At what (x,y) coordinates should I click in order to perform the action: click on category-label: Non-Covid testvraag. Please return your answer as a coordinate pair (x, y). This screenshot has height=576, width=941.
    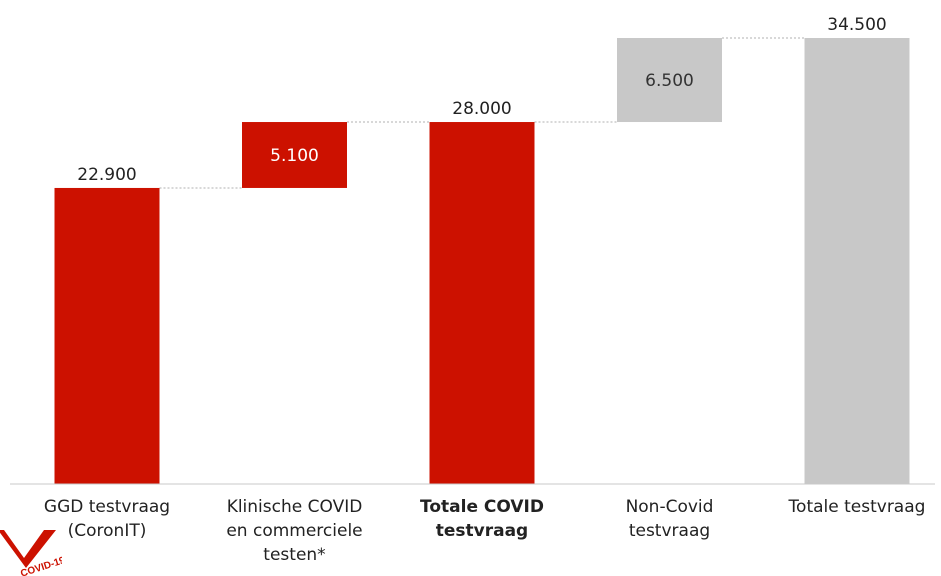
    Looking at the image, I should click on (669, 519).